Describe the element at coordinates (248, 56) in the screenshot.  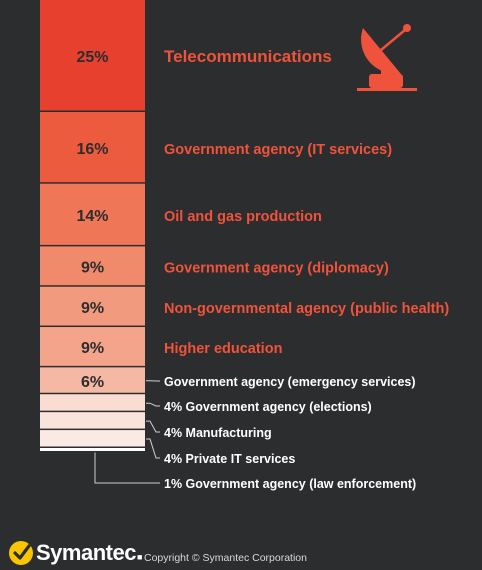
I see `category-label: Telecommunications` at that location.